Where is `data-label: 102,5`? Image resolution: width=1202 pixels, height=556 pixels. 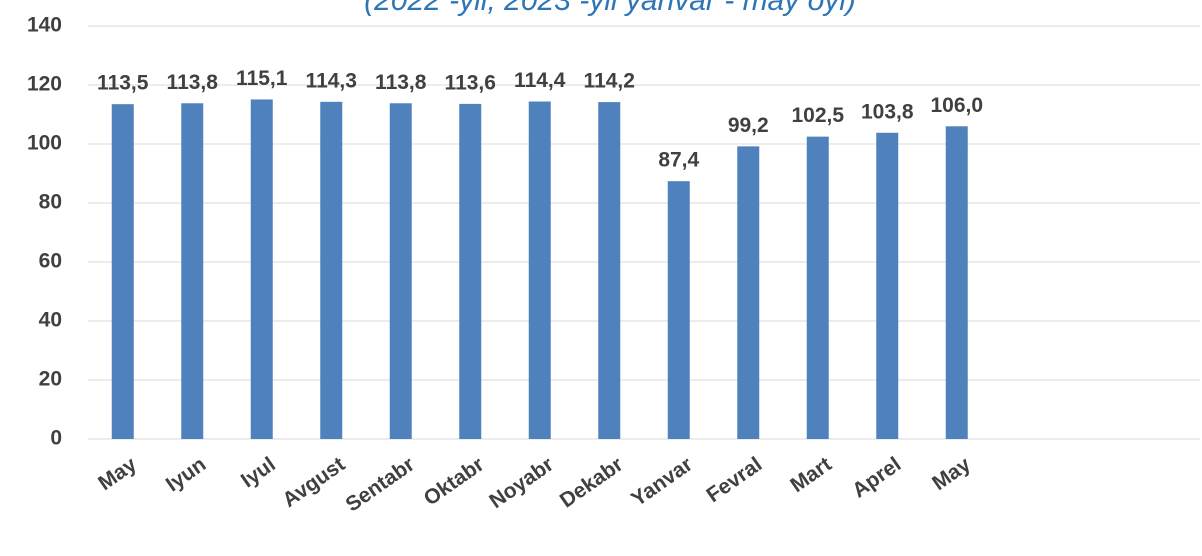 data-label: 102,5 is located at coordinates (817, 115).